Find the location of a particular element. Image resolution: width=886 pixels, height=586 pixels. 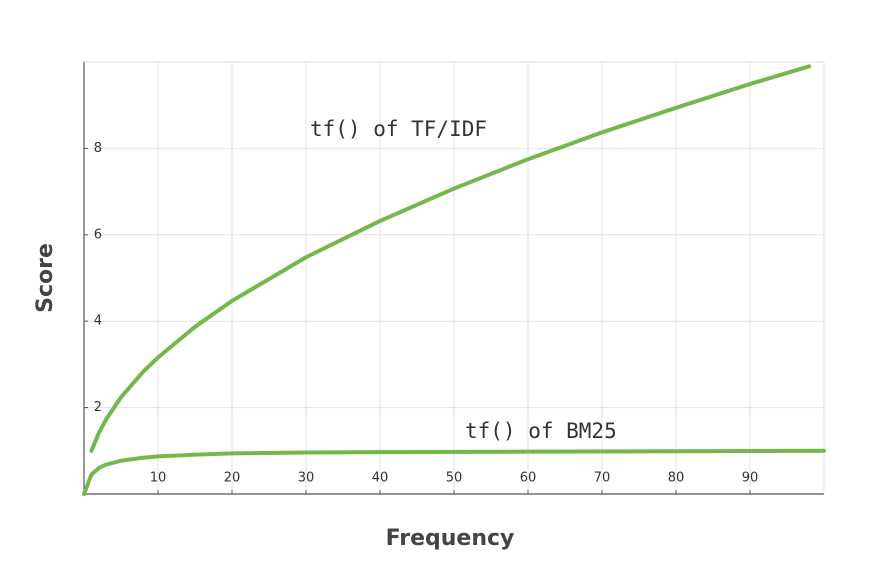

line is located at coordinates (454, 472).